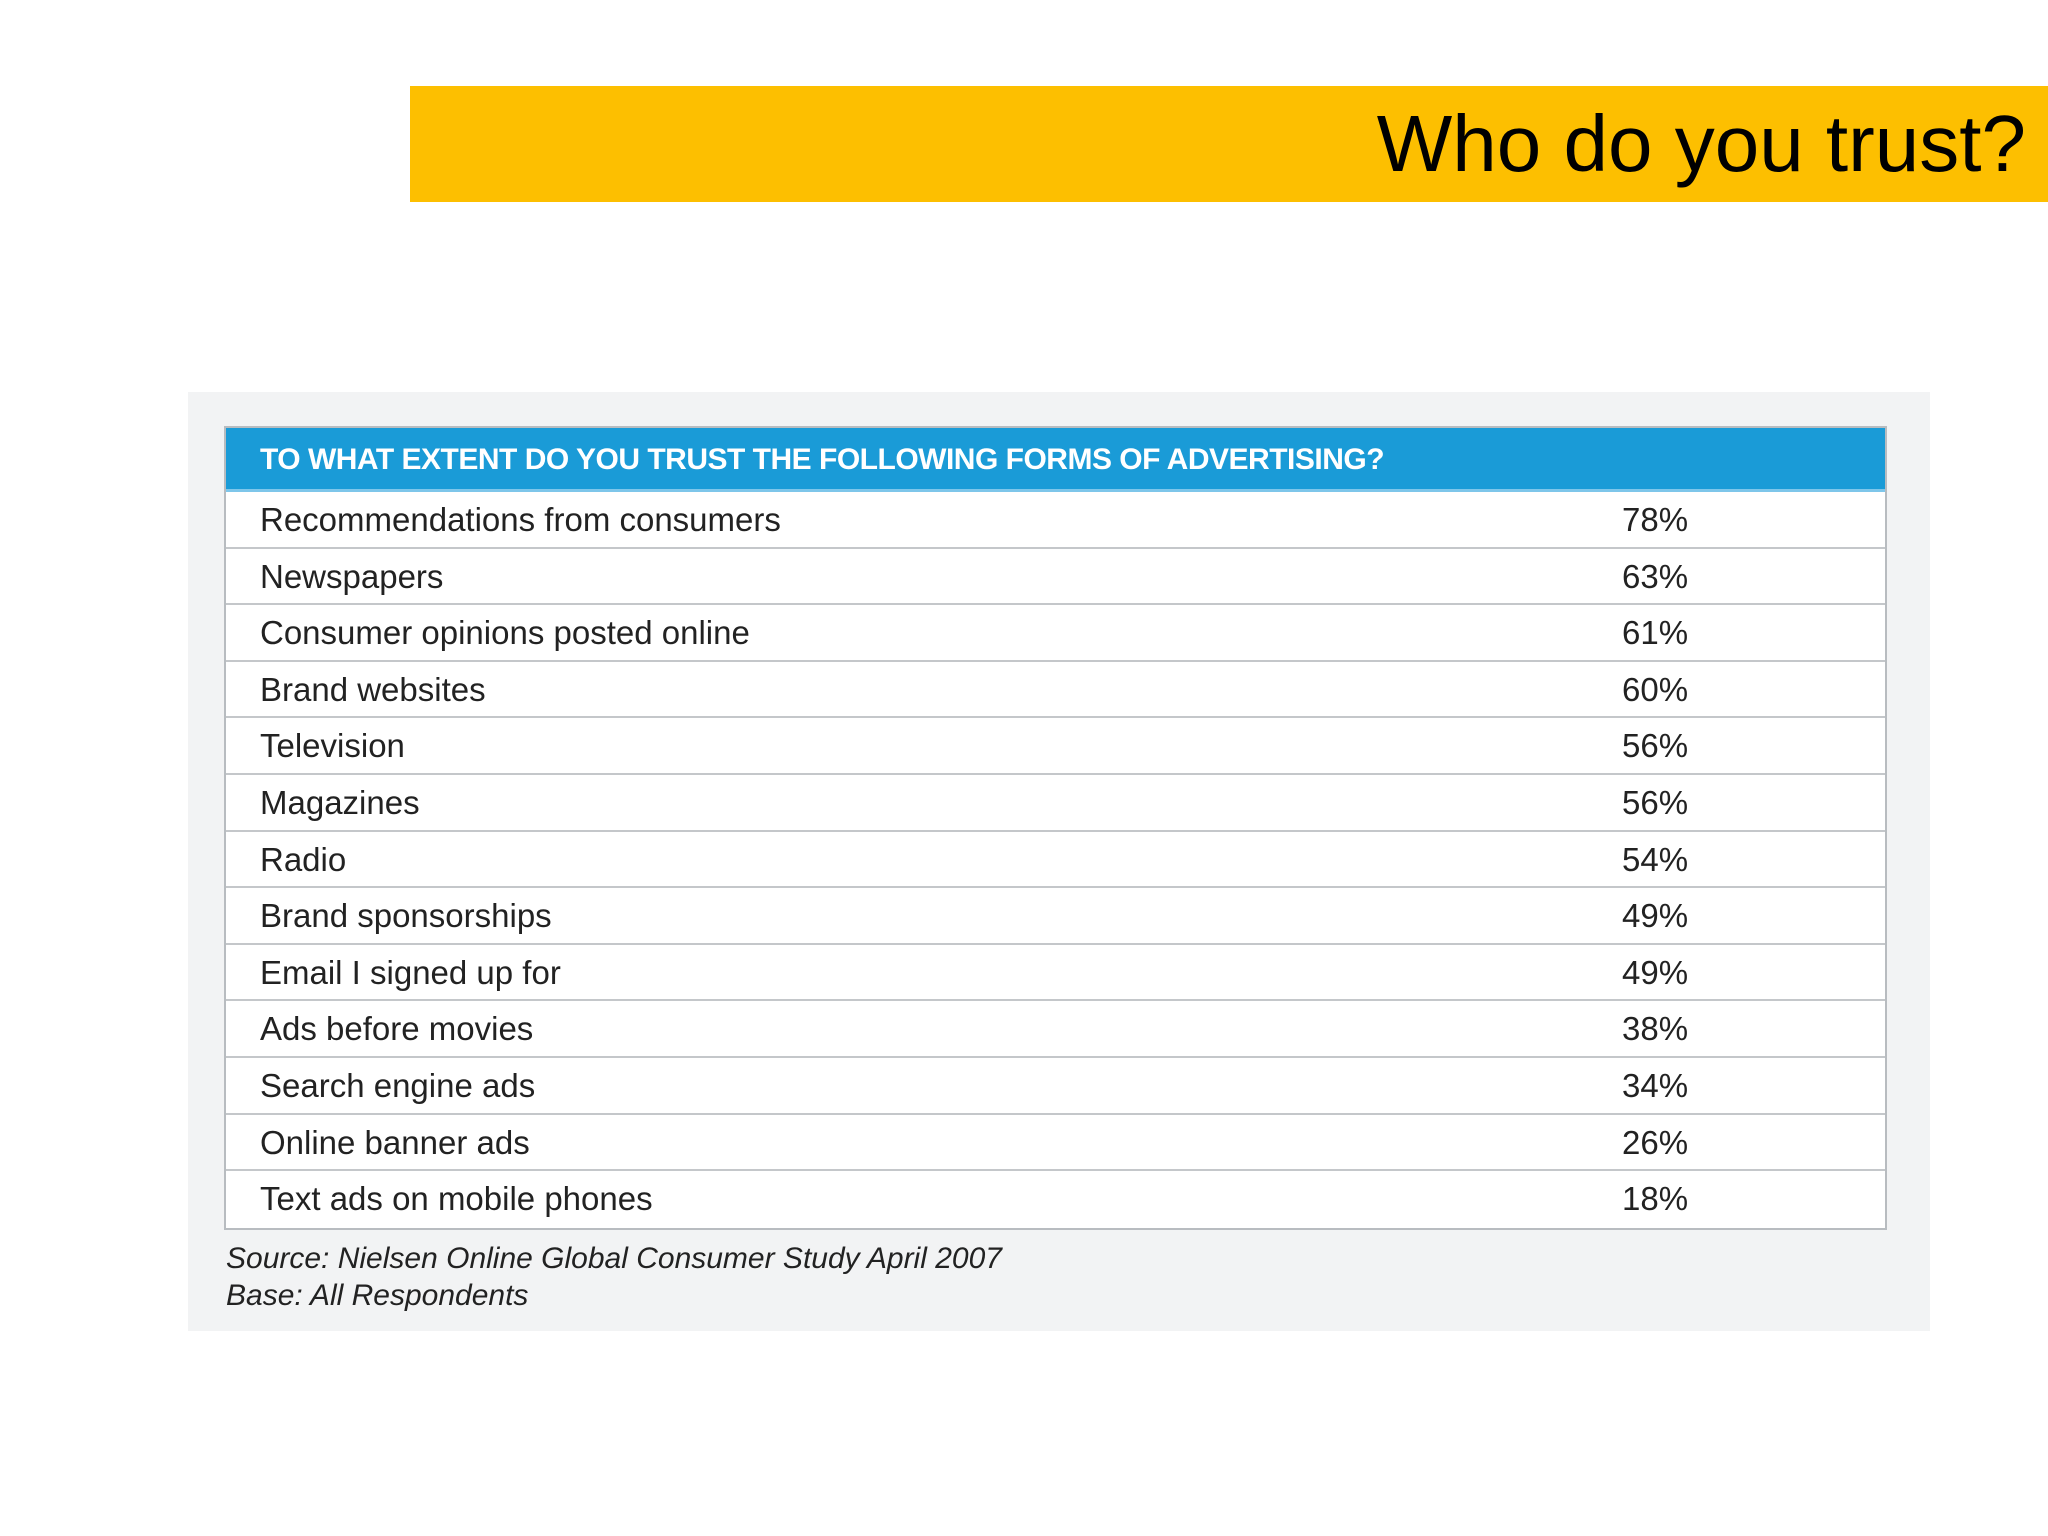  Describe the element at coordinates (395, 1142) in the screenshot. I see `row-label: Online banner ads` at that location.